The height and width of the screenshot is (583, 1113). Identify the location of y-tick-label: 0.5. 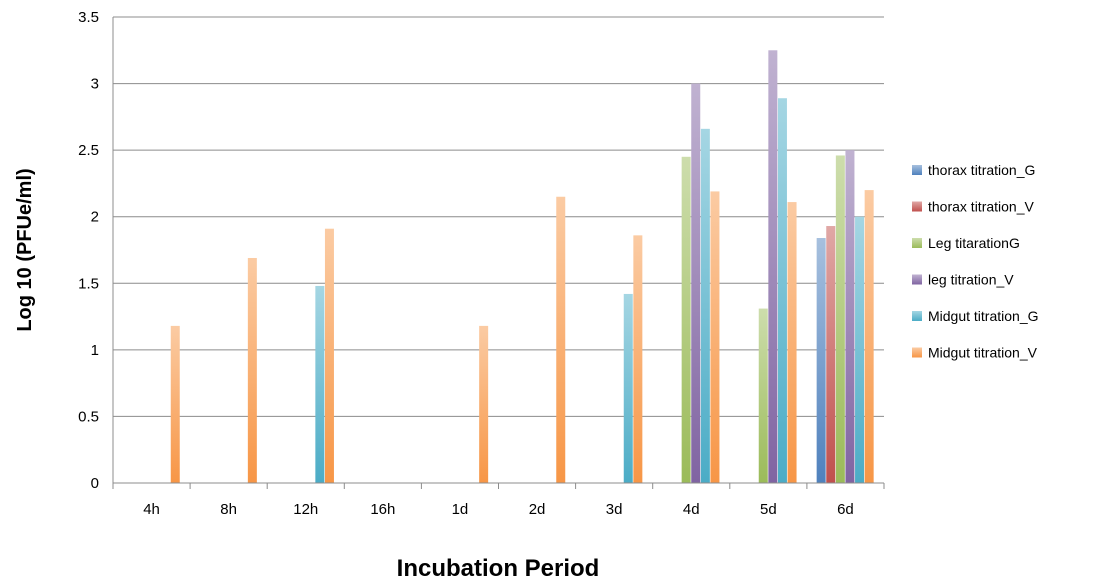
(88, 416).